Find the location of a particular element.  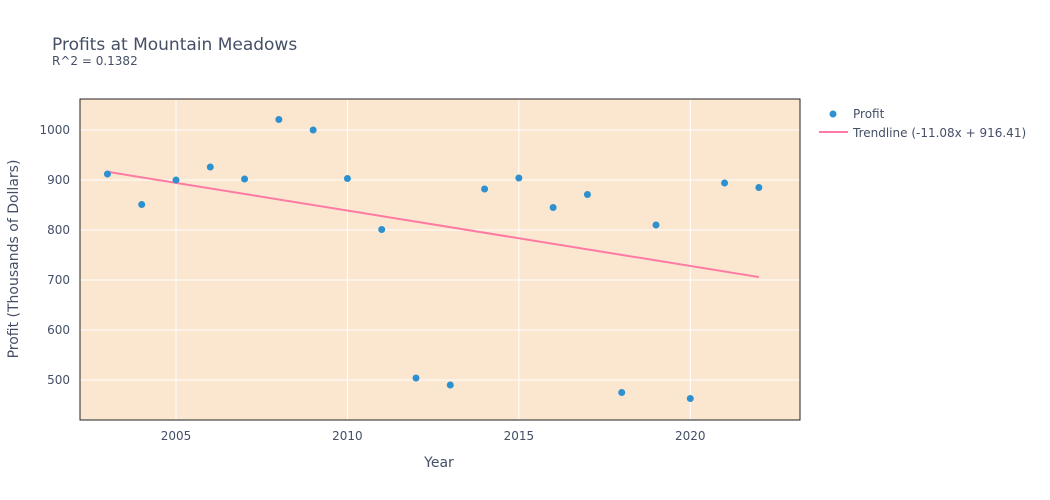

data-point-2014 is located at coordinates (485, 189).